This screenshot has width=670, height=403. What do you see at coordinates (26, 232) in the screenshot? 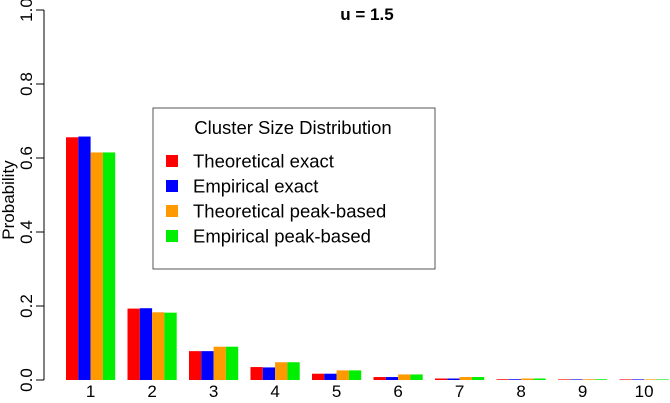
I see `y-tick-label: 0.4` at bounding box center [26, 232].